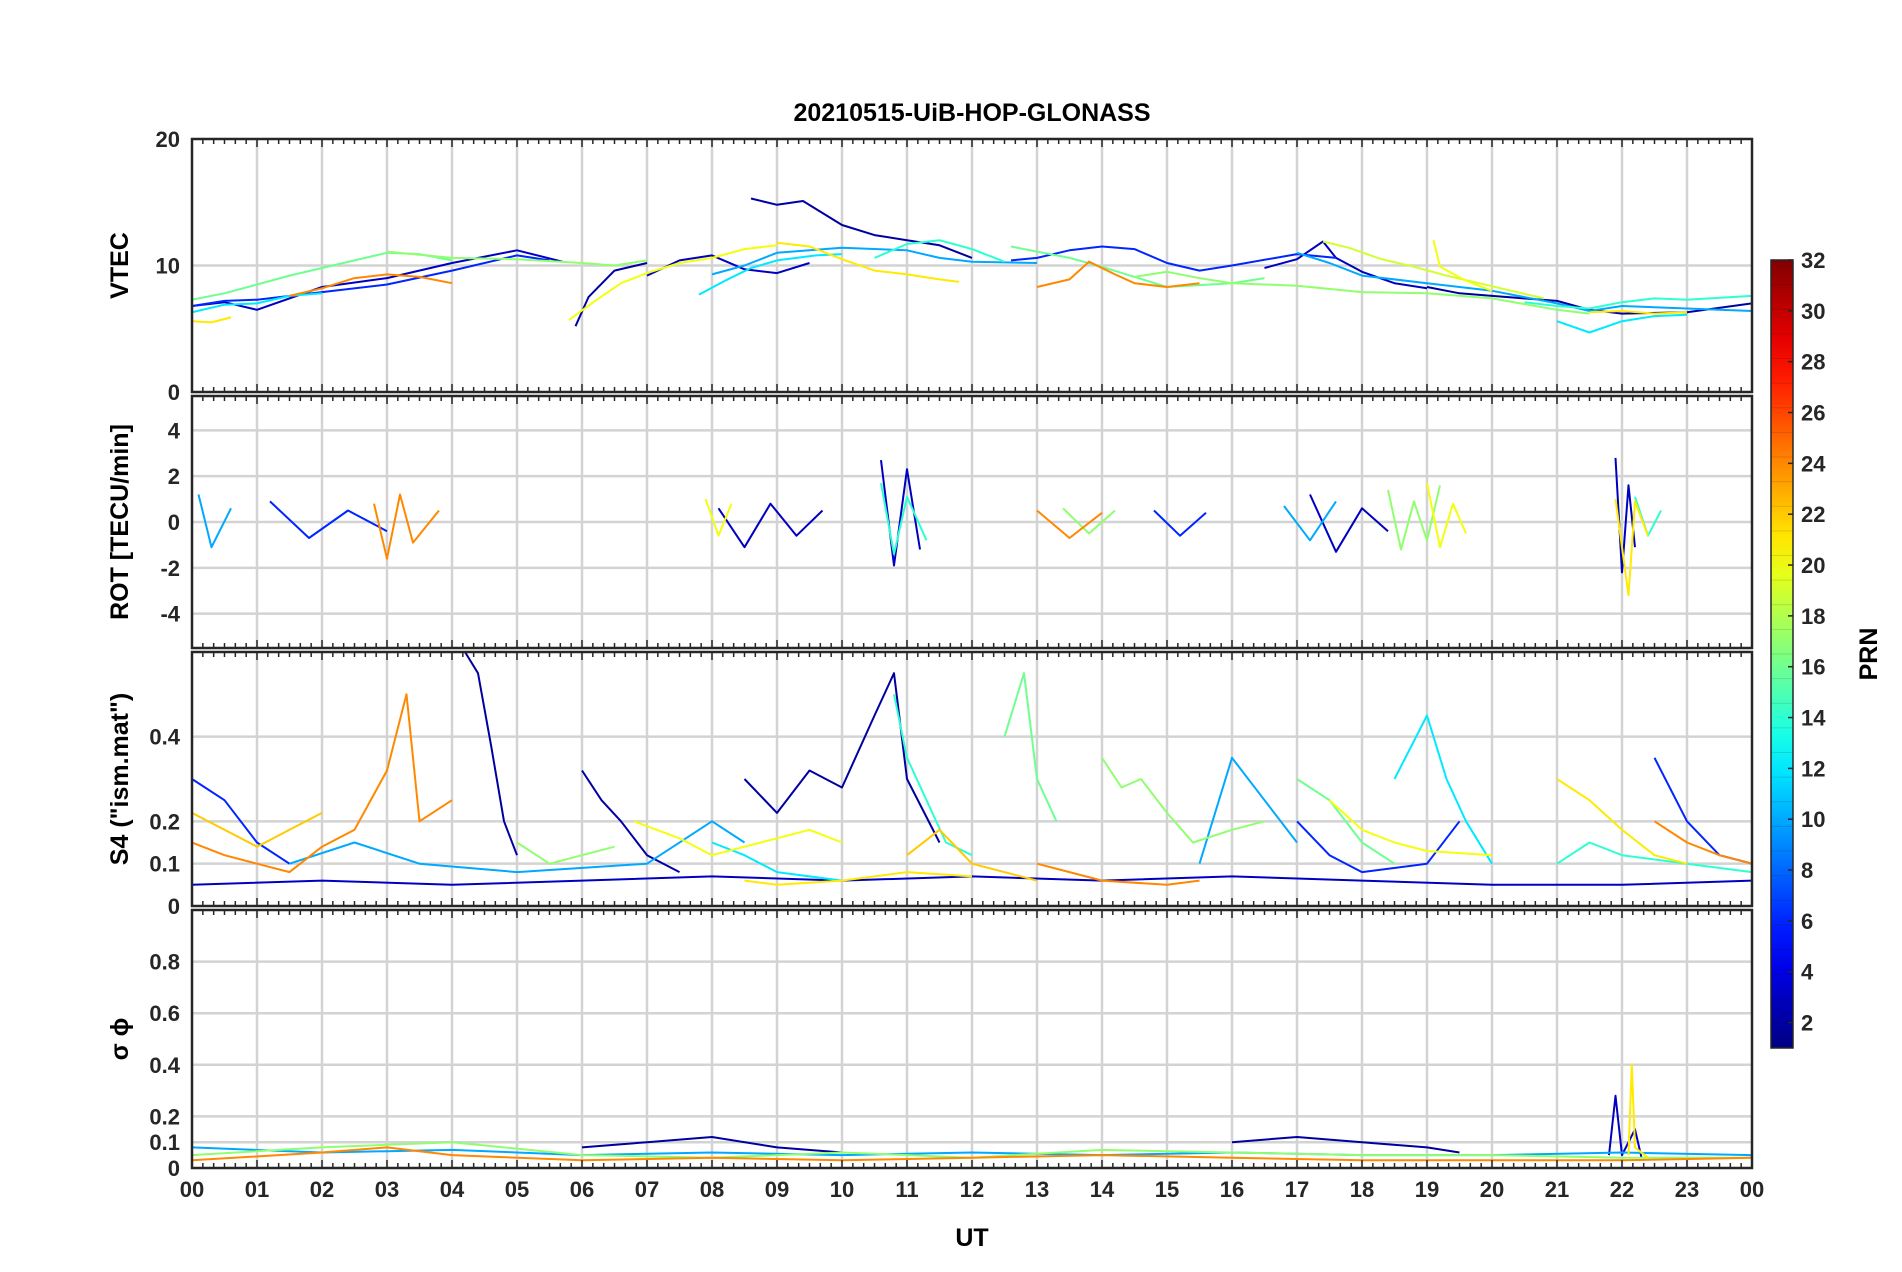  I want to click on x-tick-label: 19, so click(1427, 1189).